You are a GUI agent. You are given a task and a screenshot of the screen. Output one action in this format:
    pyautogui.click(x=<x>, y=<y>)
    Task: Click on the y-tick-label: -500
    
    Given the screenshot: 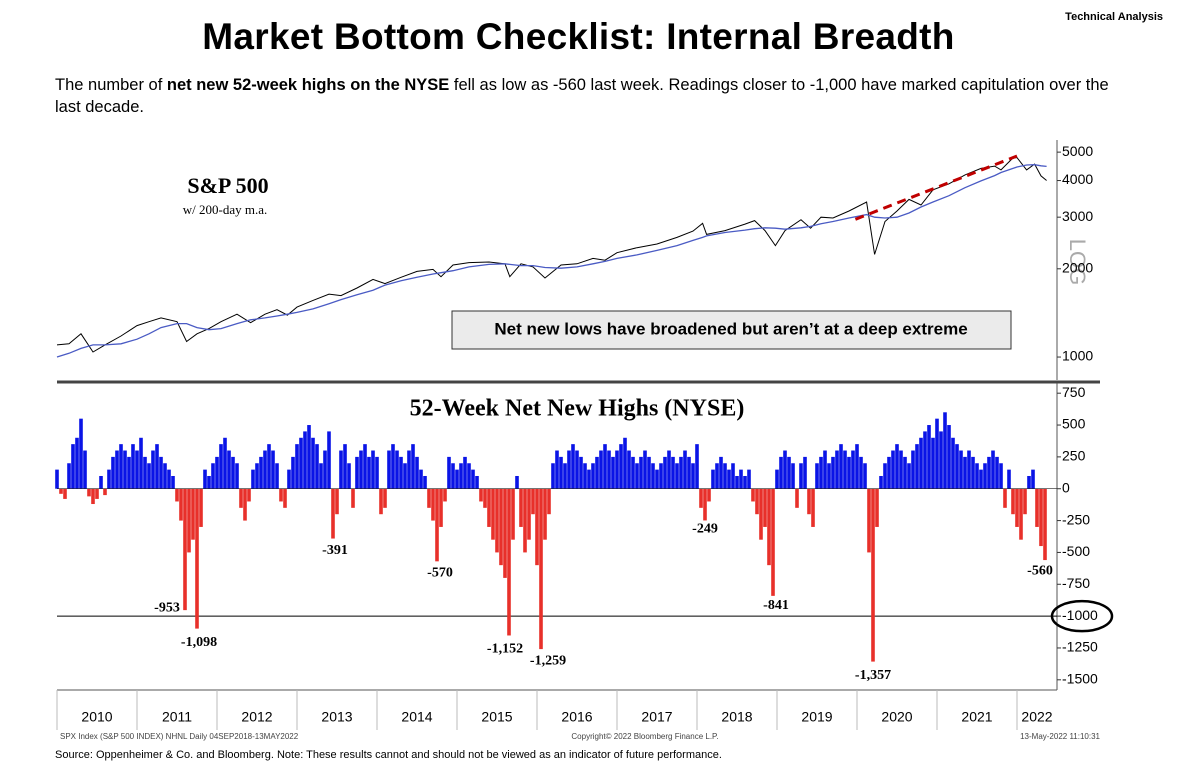 What is the action you would take?
    pyautogui.click(x=1076, y=551)
    